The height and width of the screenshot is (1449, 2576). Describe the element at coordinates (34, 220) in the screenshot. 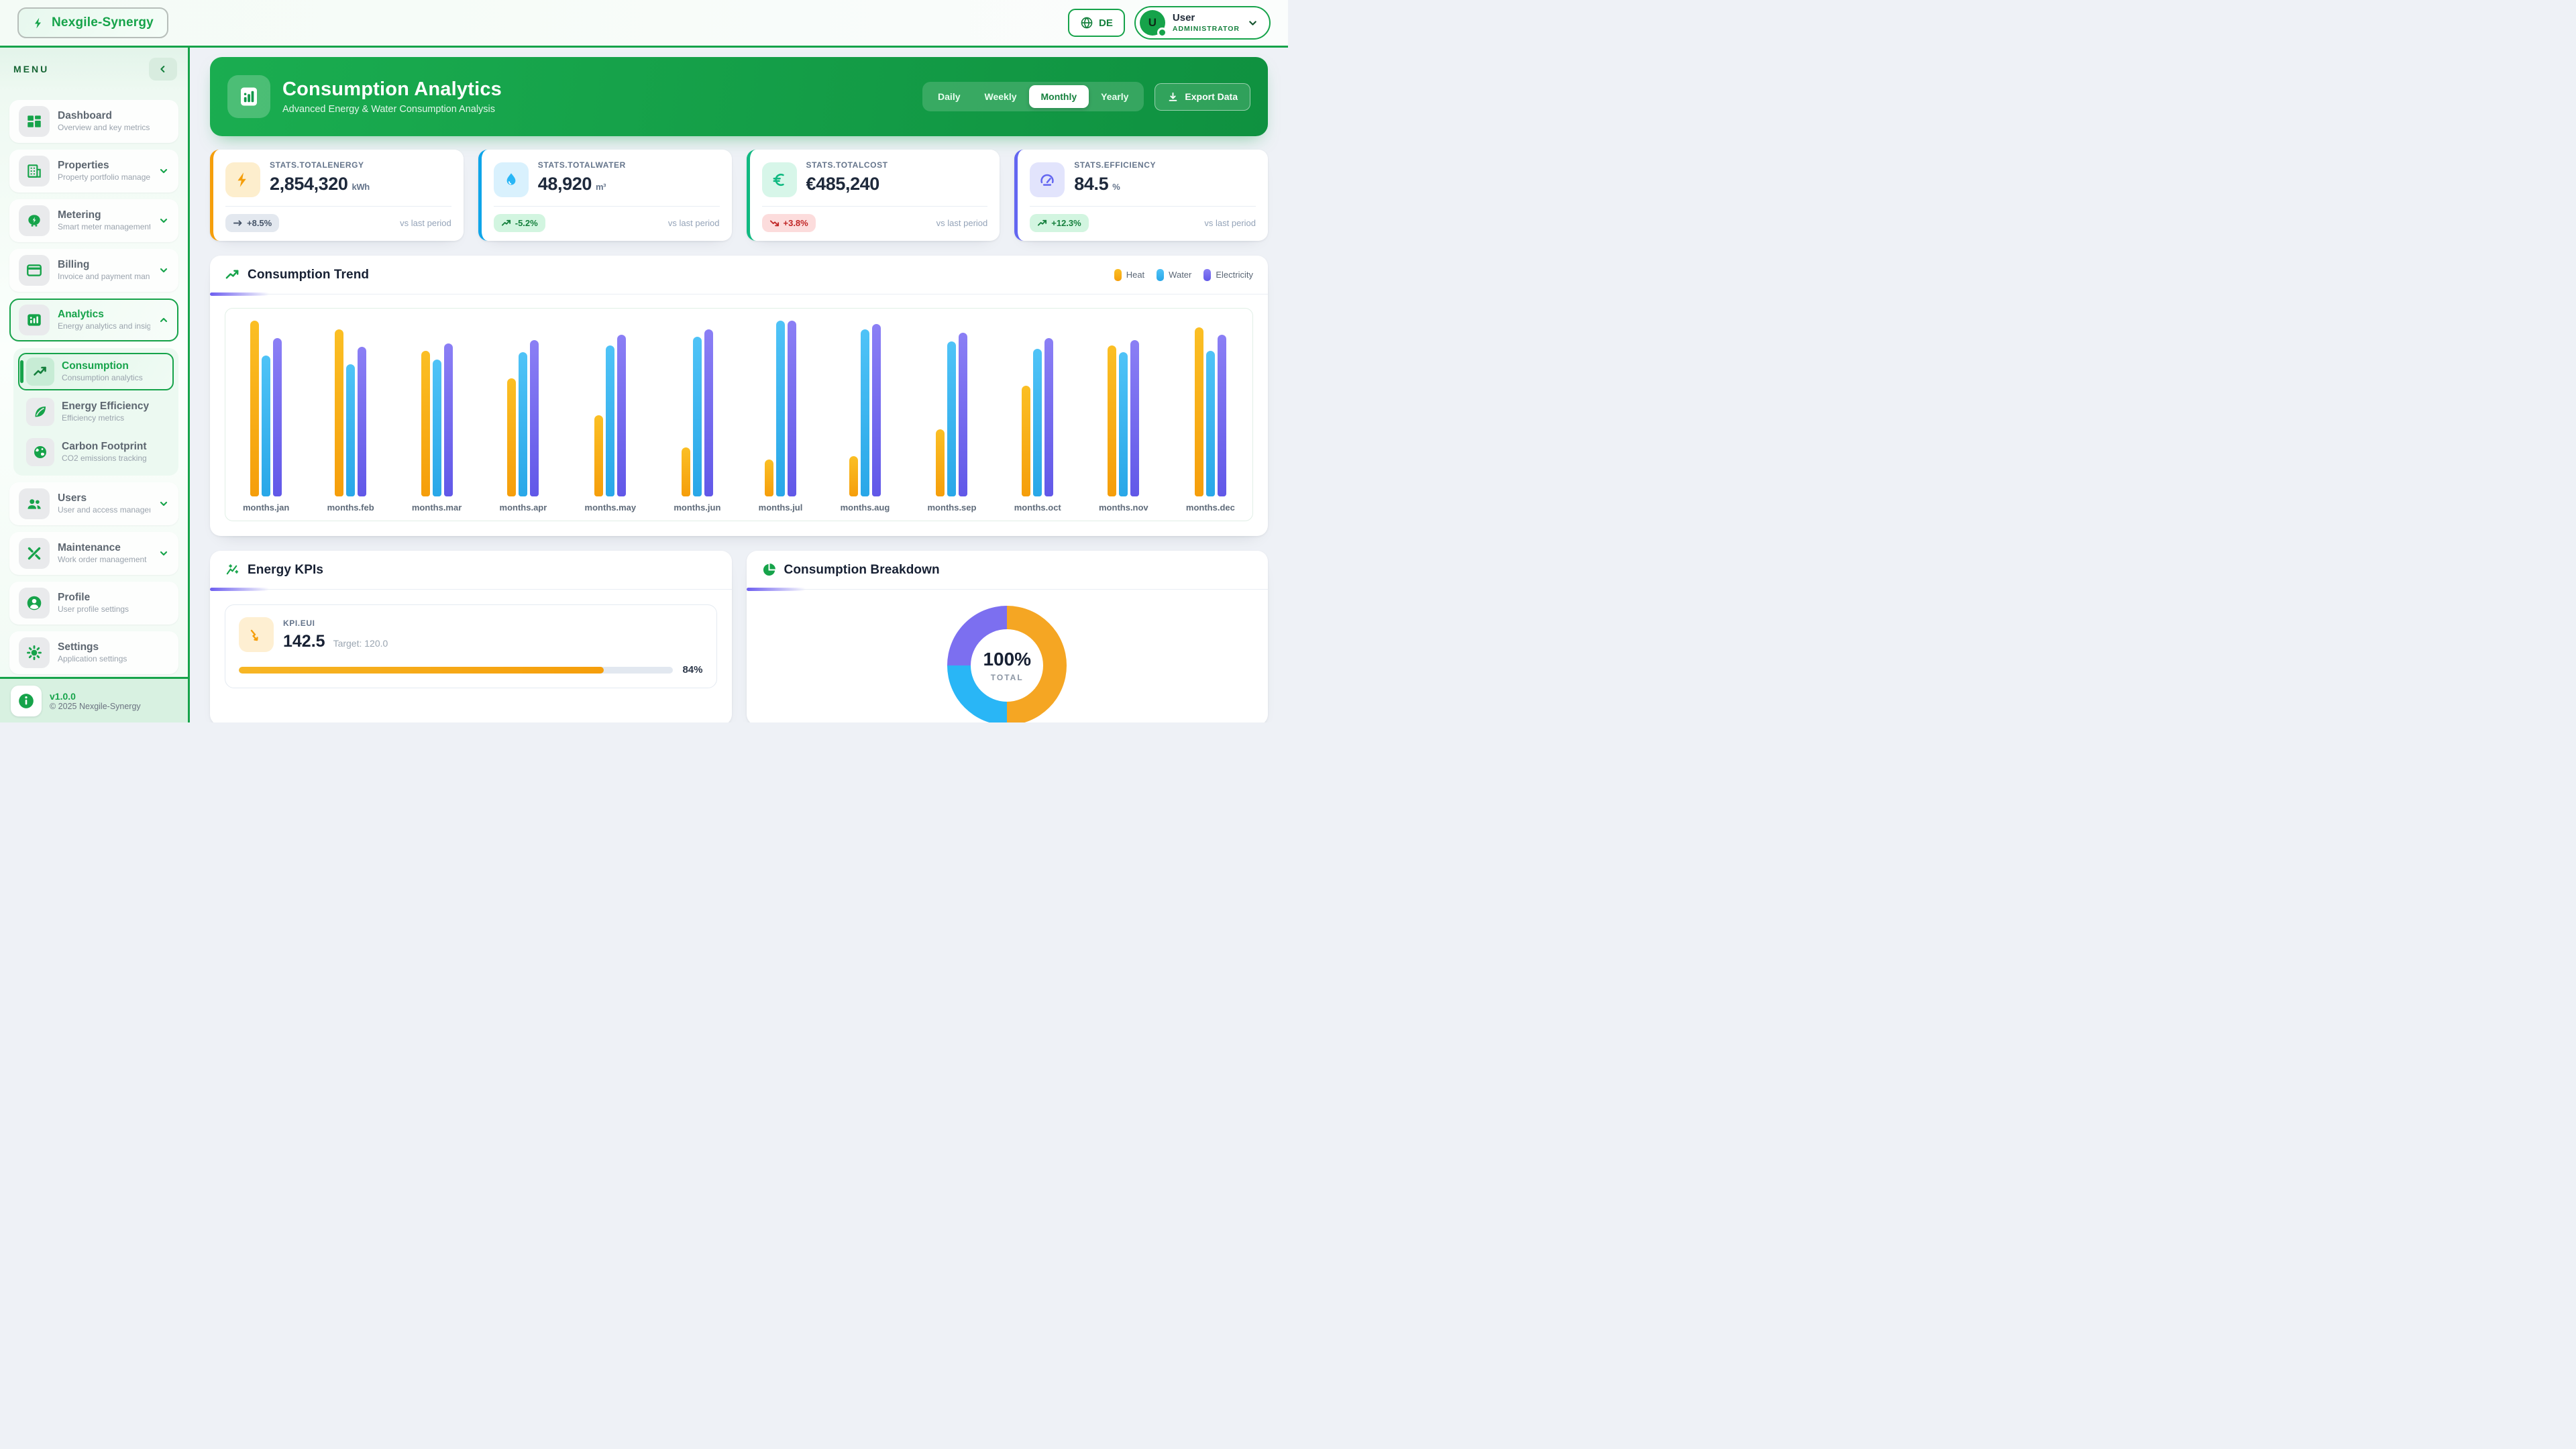

I see `meter-icon` at that location.